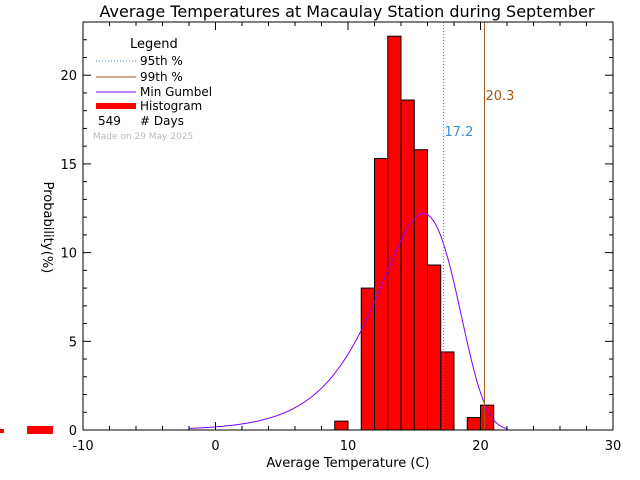 The height and width of the screenshot is (480, 640). Describe the element at coordinates (73, 431) in the screenshot. I see `y-tick-label: 0` at that location.